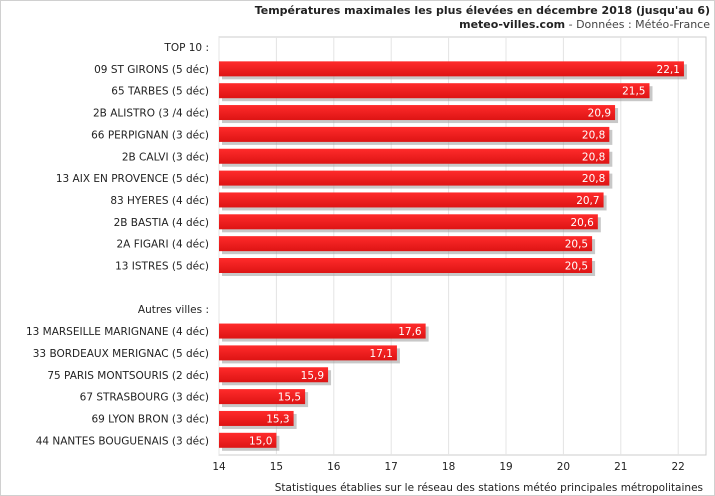 The image size is (715, 496). Describe the element at coordinates (587, 201) in the screenshot. I see `bar-value-label: 20,7` at that location.